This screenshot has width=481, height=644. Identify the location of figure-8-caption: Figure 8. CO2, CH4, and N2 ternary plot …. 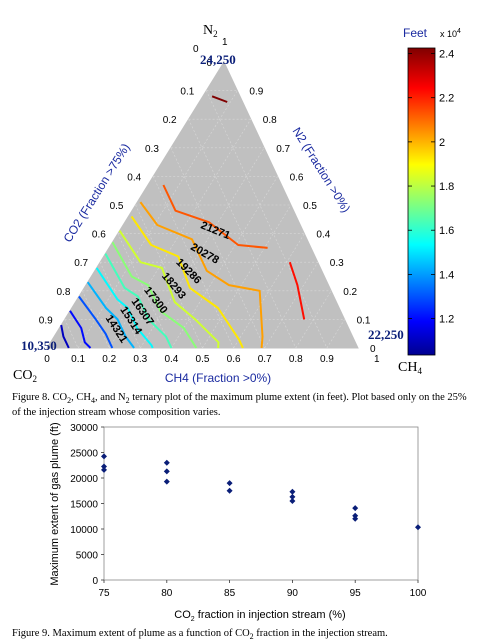
(239, 405).